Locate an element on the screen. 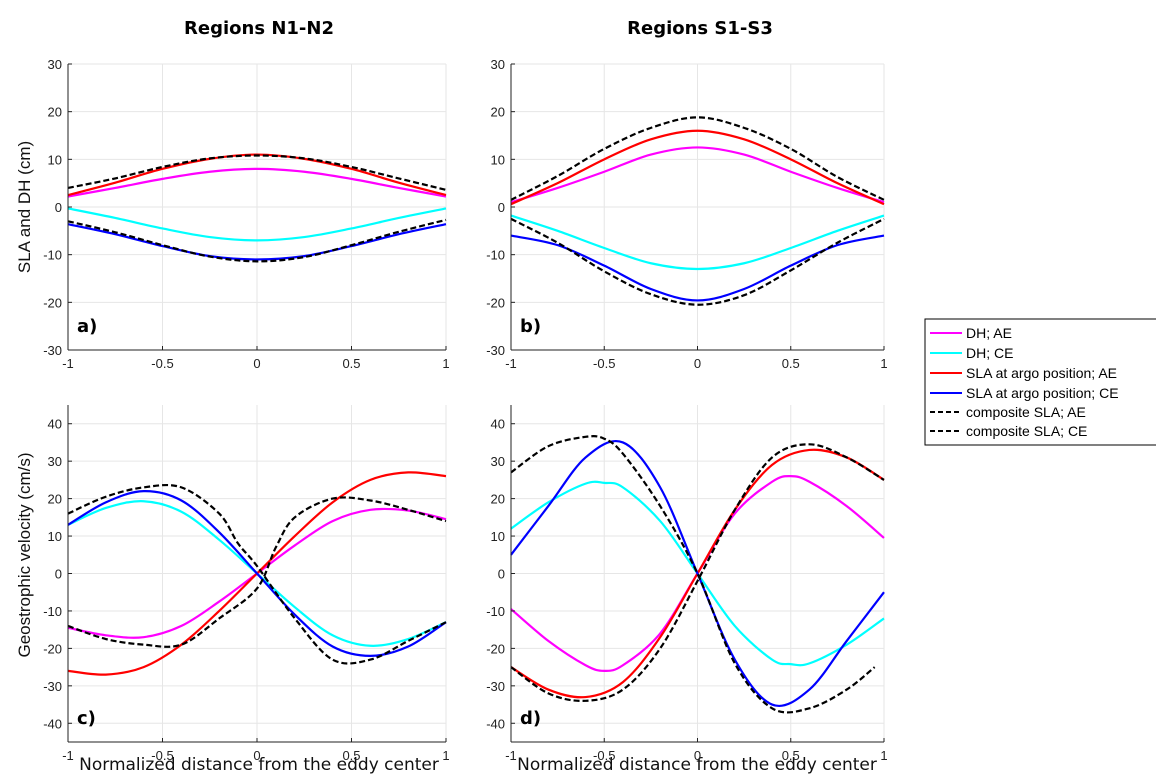  legend-entry-dh-ce: DH; CE is located at coordinates (971, 353).